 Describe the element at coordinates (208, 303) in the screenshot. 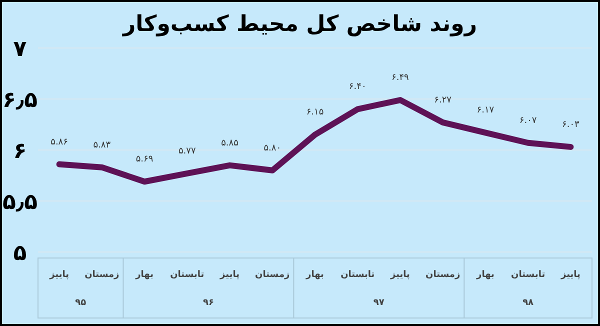

I see `annotation: ۹۶` at that location.